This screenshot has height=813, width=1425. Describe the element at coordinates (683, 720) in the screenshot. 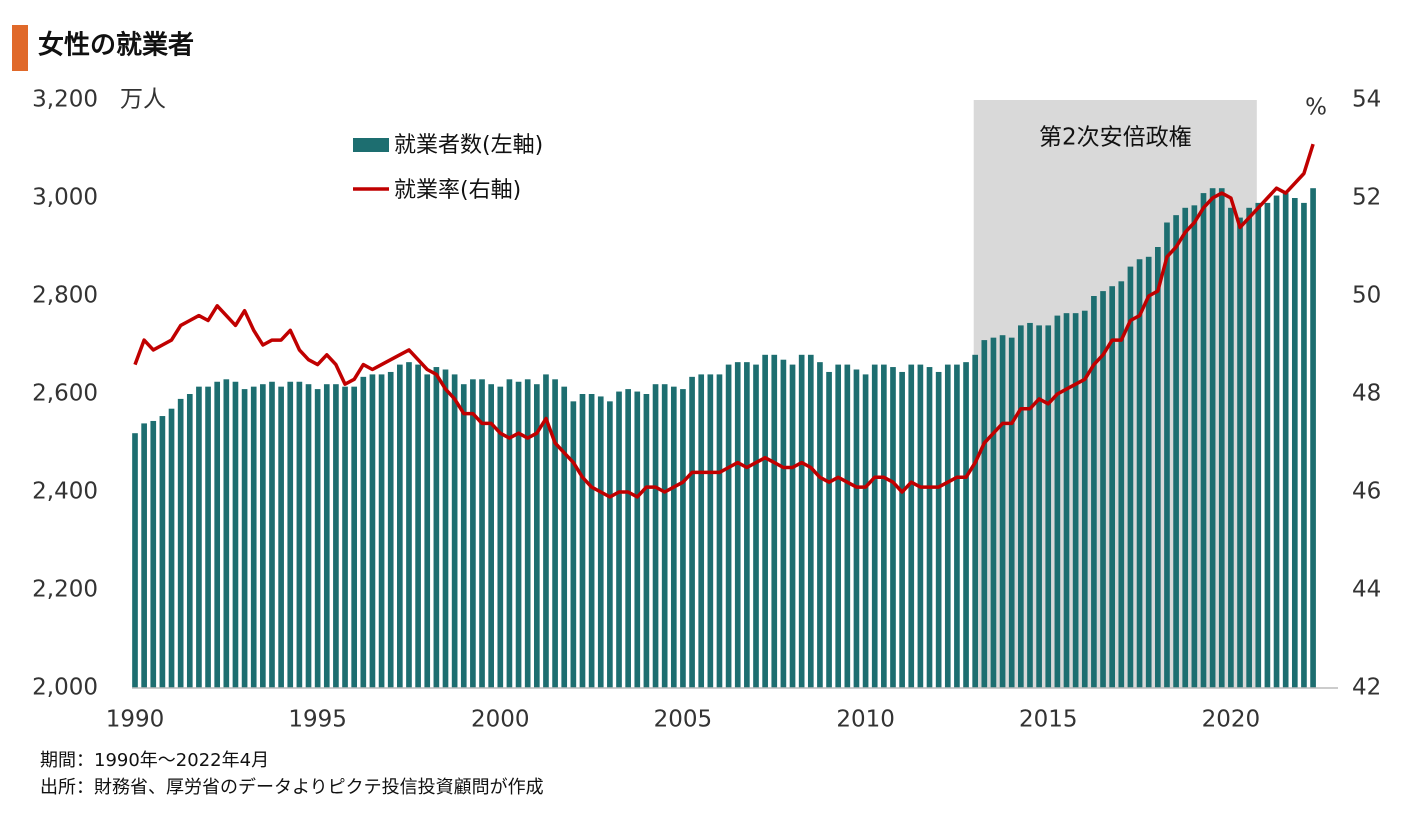

I see `x-tick-label: 2005` at that location.